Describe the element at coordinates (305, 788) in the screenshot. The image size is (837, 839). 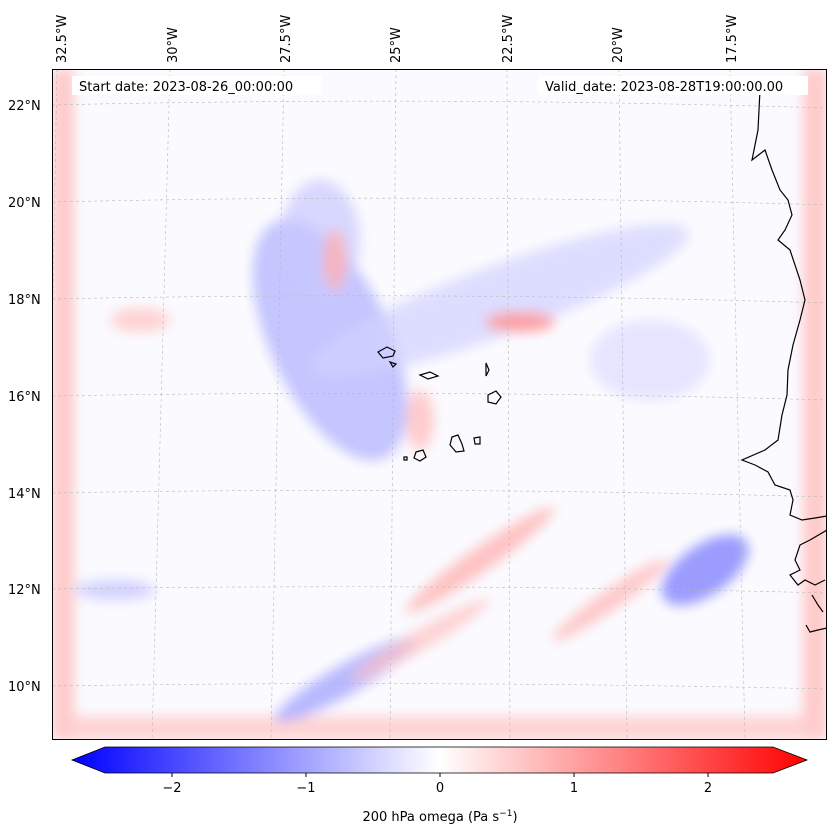
I see `colorbar-tick-label: −1` at that location.